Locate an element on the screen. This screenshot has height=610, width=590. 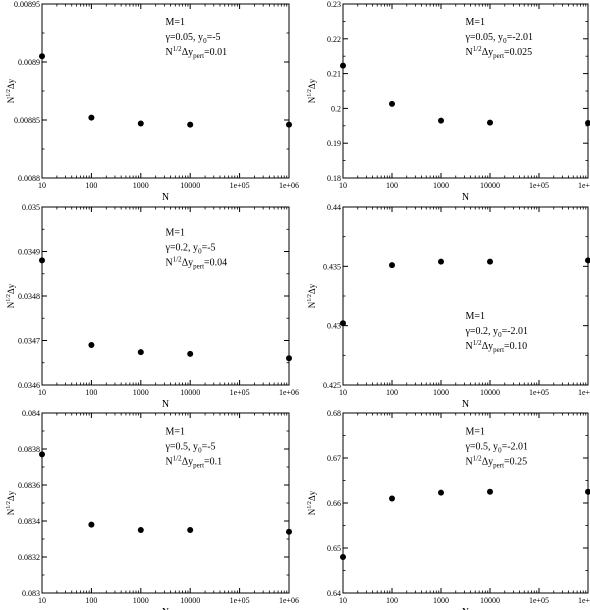
annotation-perturbation: N1/2Δypert=0.10 is located at coordinates (497, 346).